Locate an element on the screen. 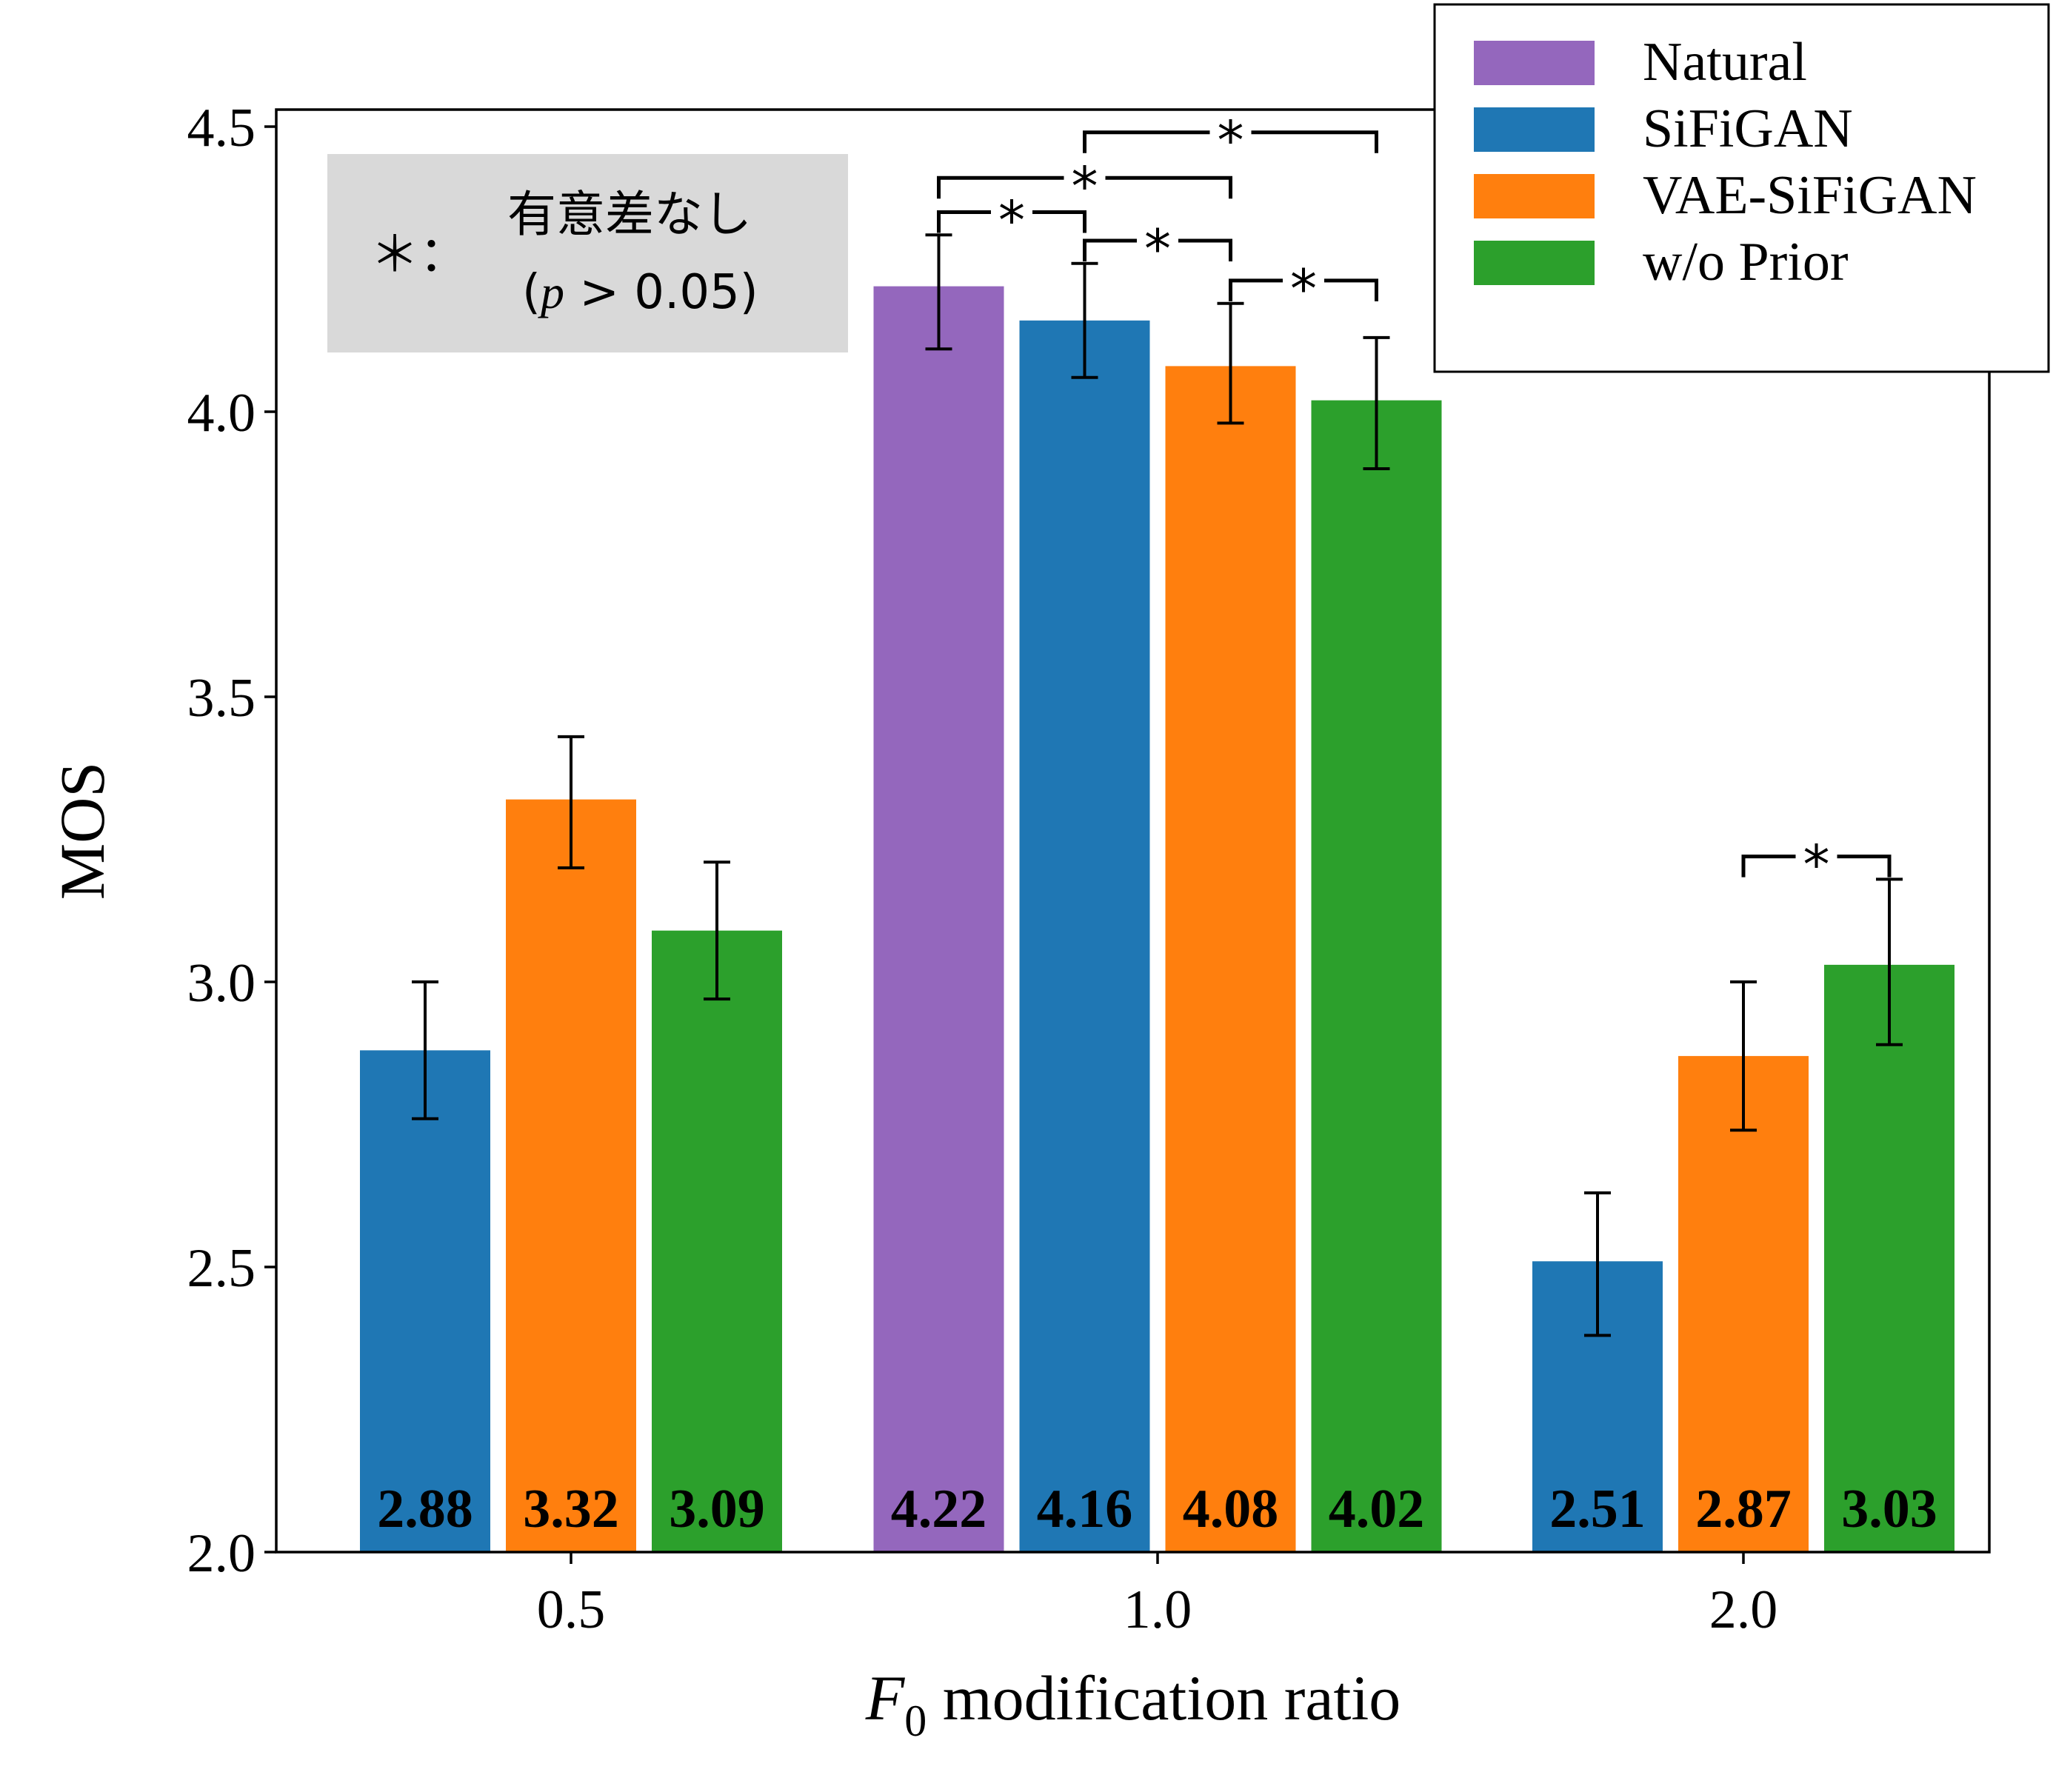  bar-value-label: 4.22 is located at coordinates (939, 1509).